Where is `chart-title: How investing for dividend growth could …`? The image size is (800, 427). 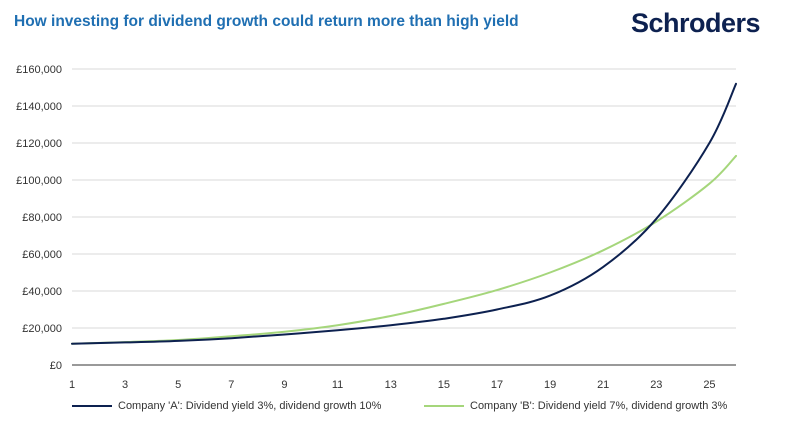
chart-title: How investing for dividend growth could … is located at coordinates (266, 21).